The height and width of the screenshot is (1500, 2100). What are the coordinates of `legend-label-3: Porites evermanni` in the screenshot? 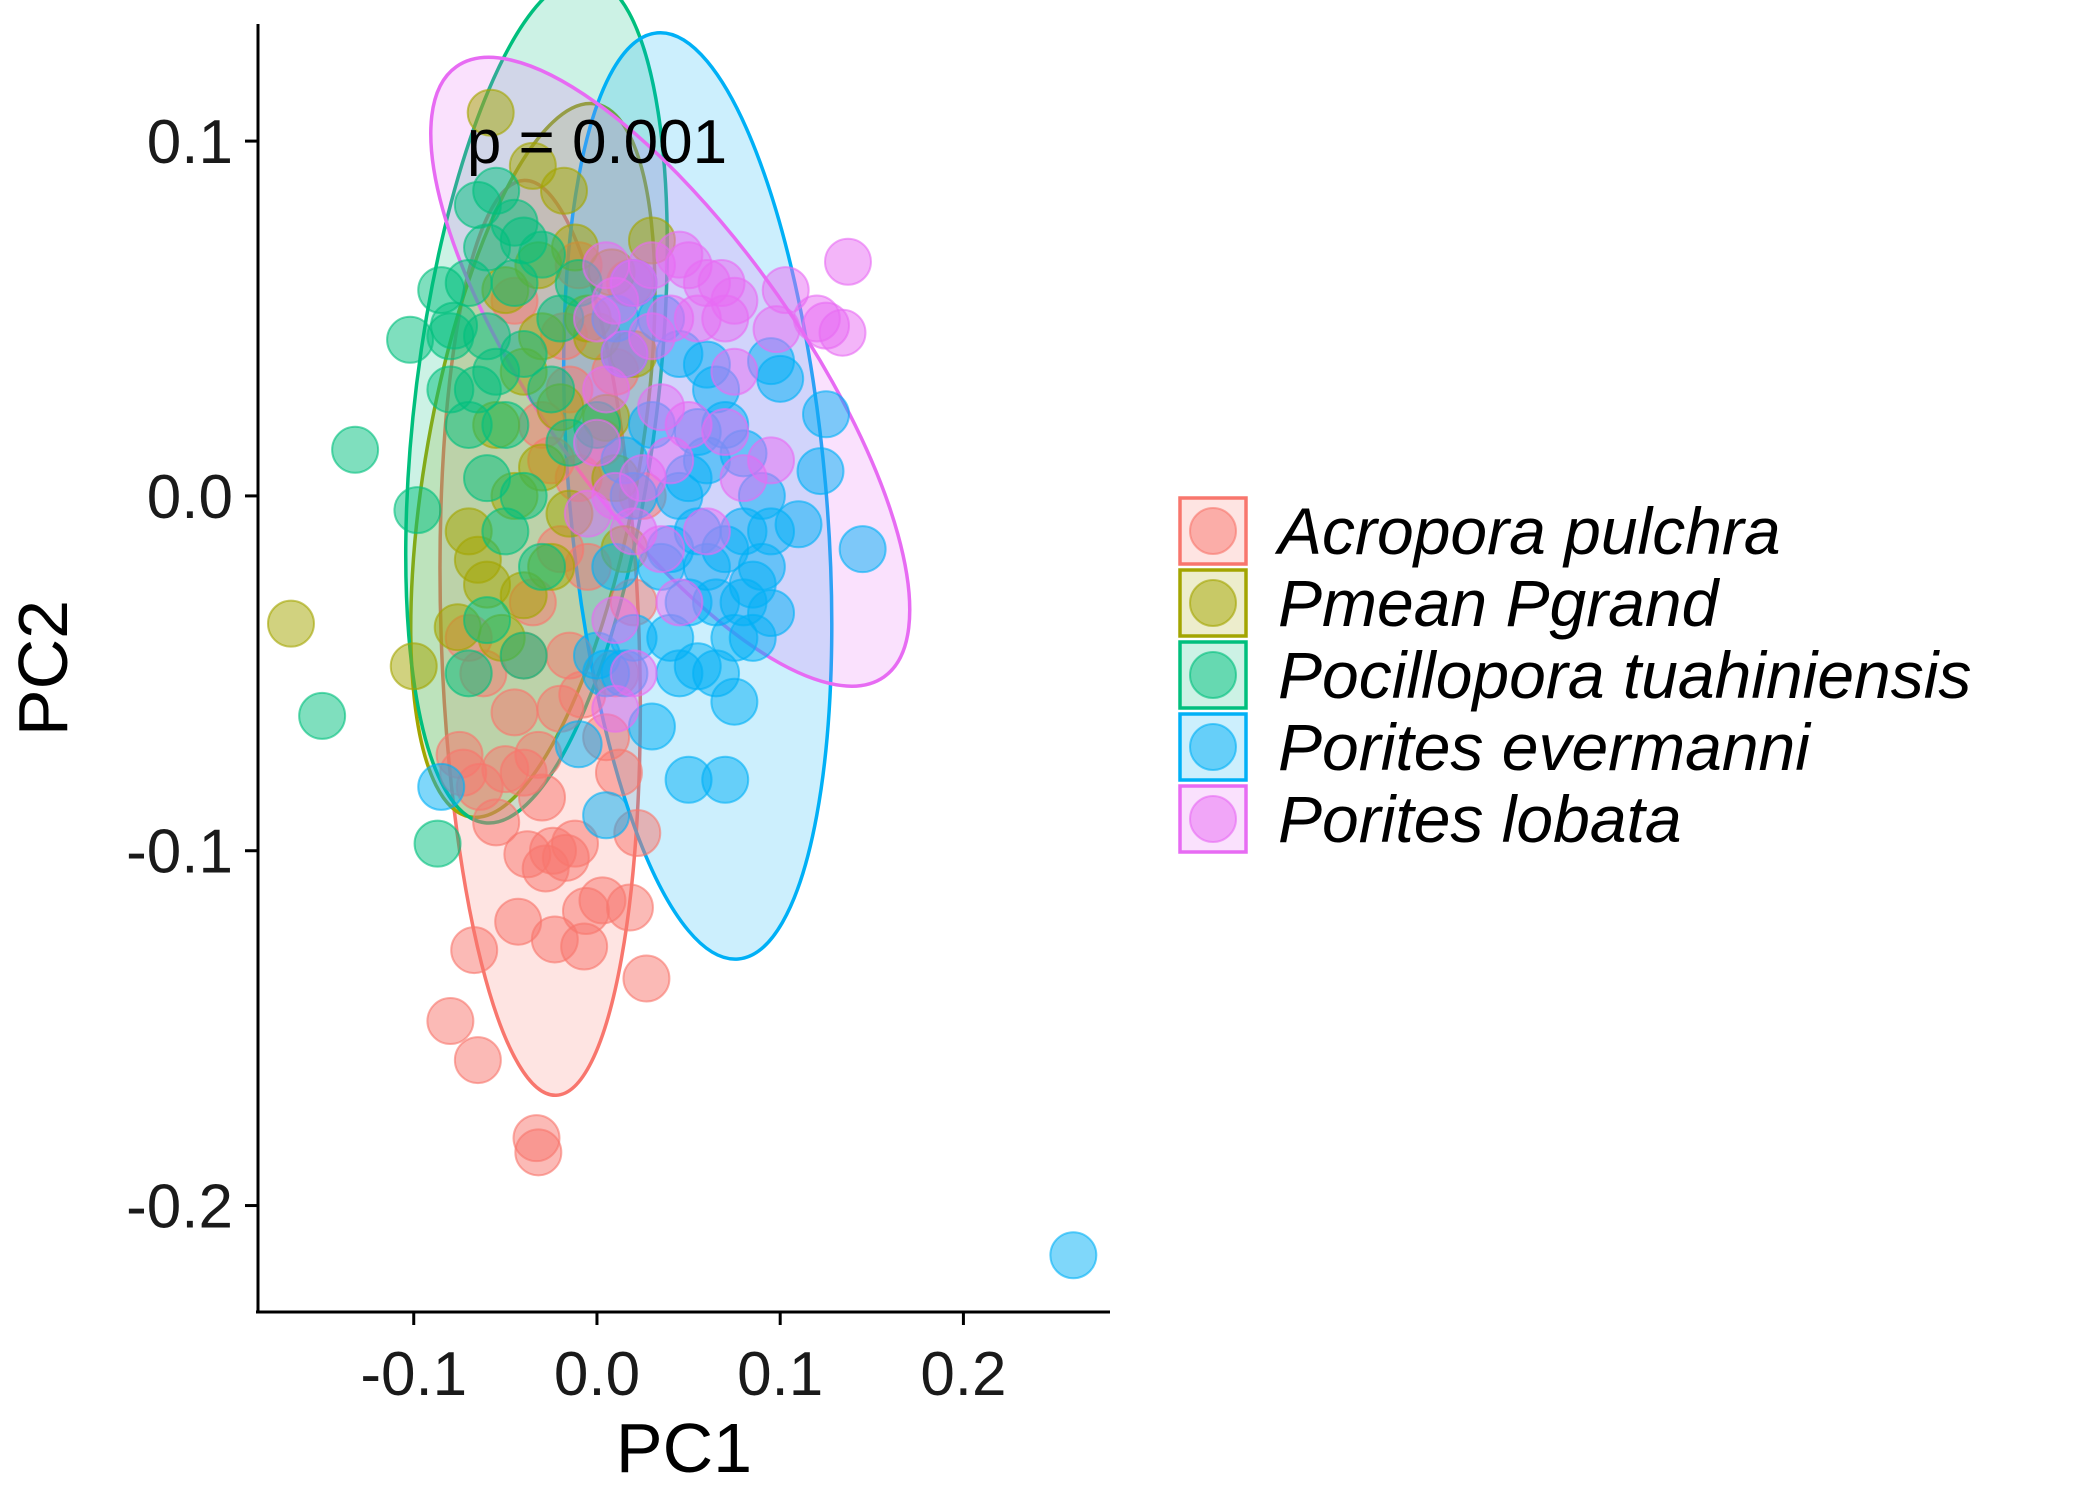 It's located at (1545, 747).